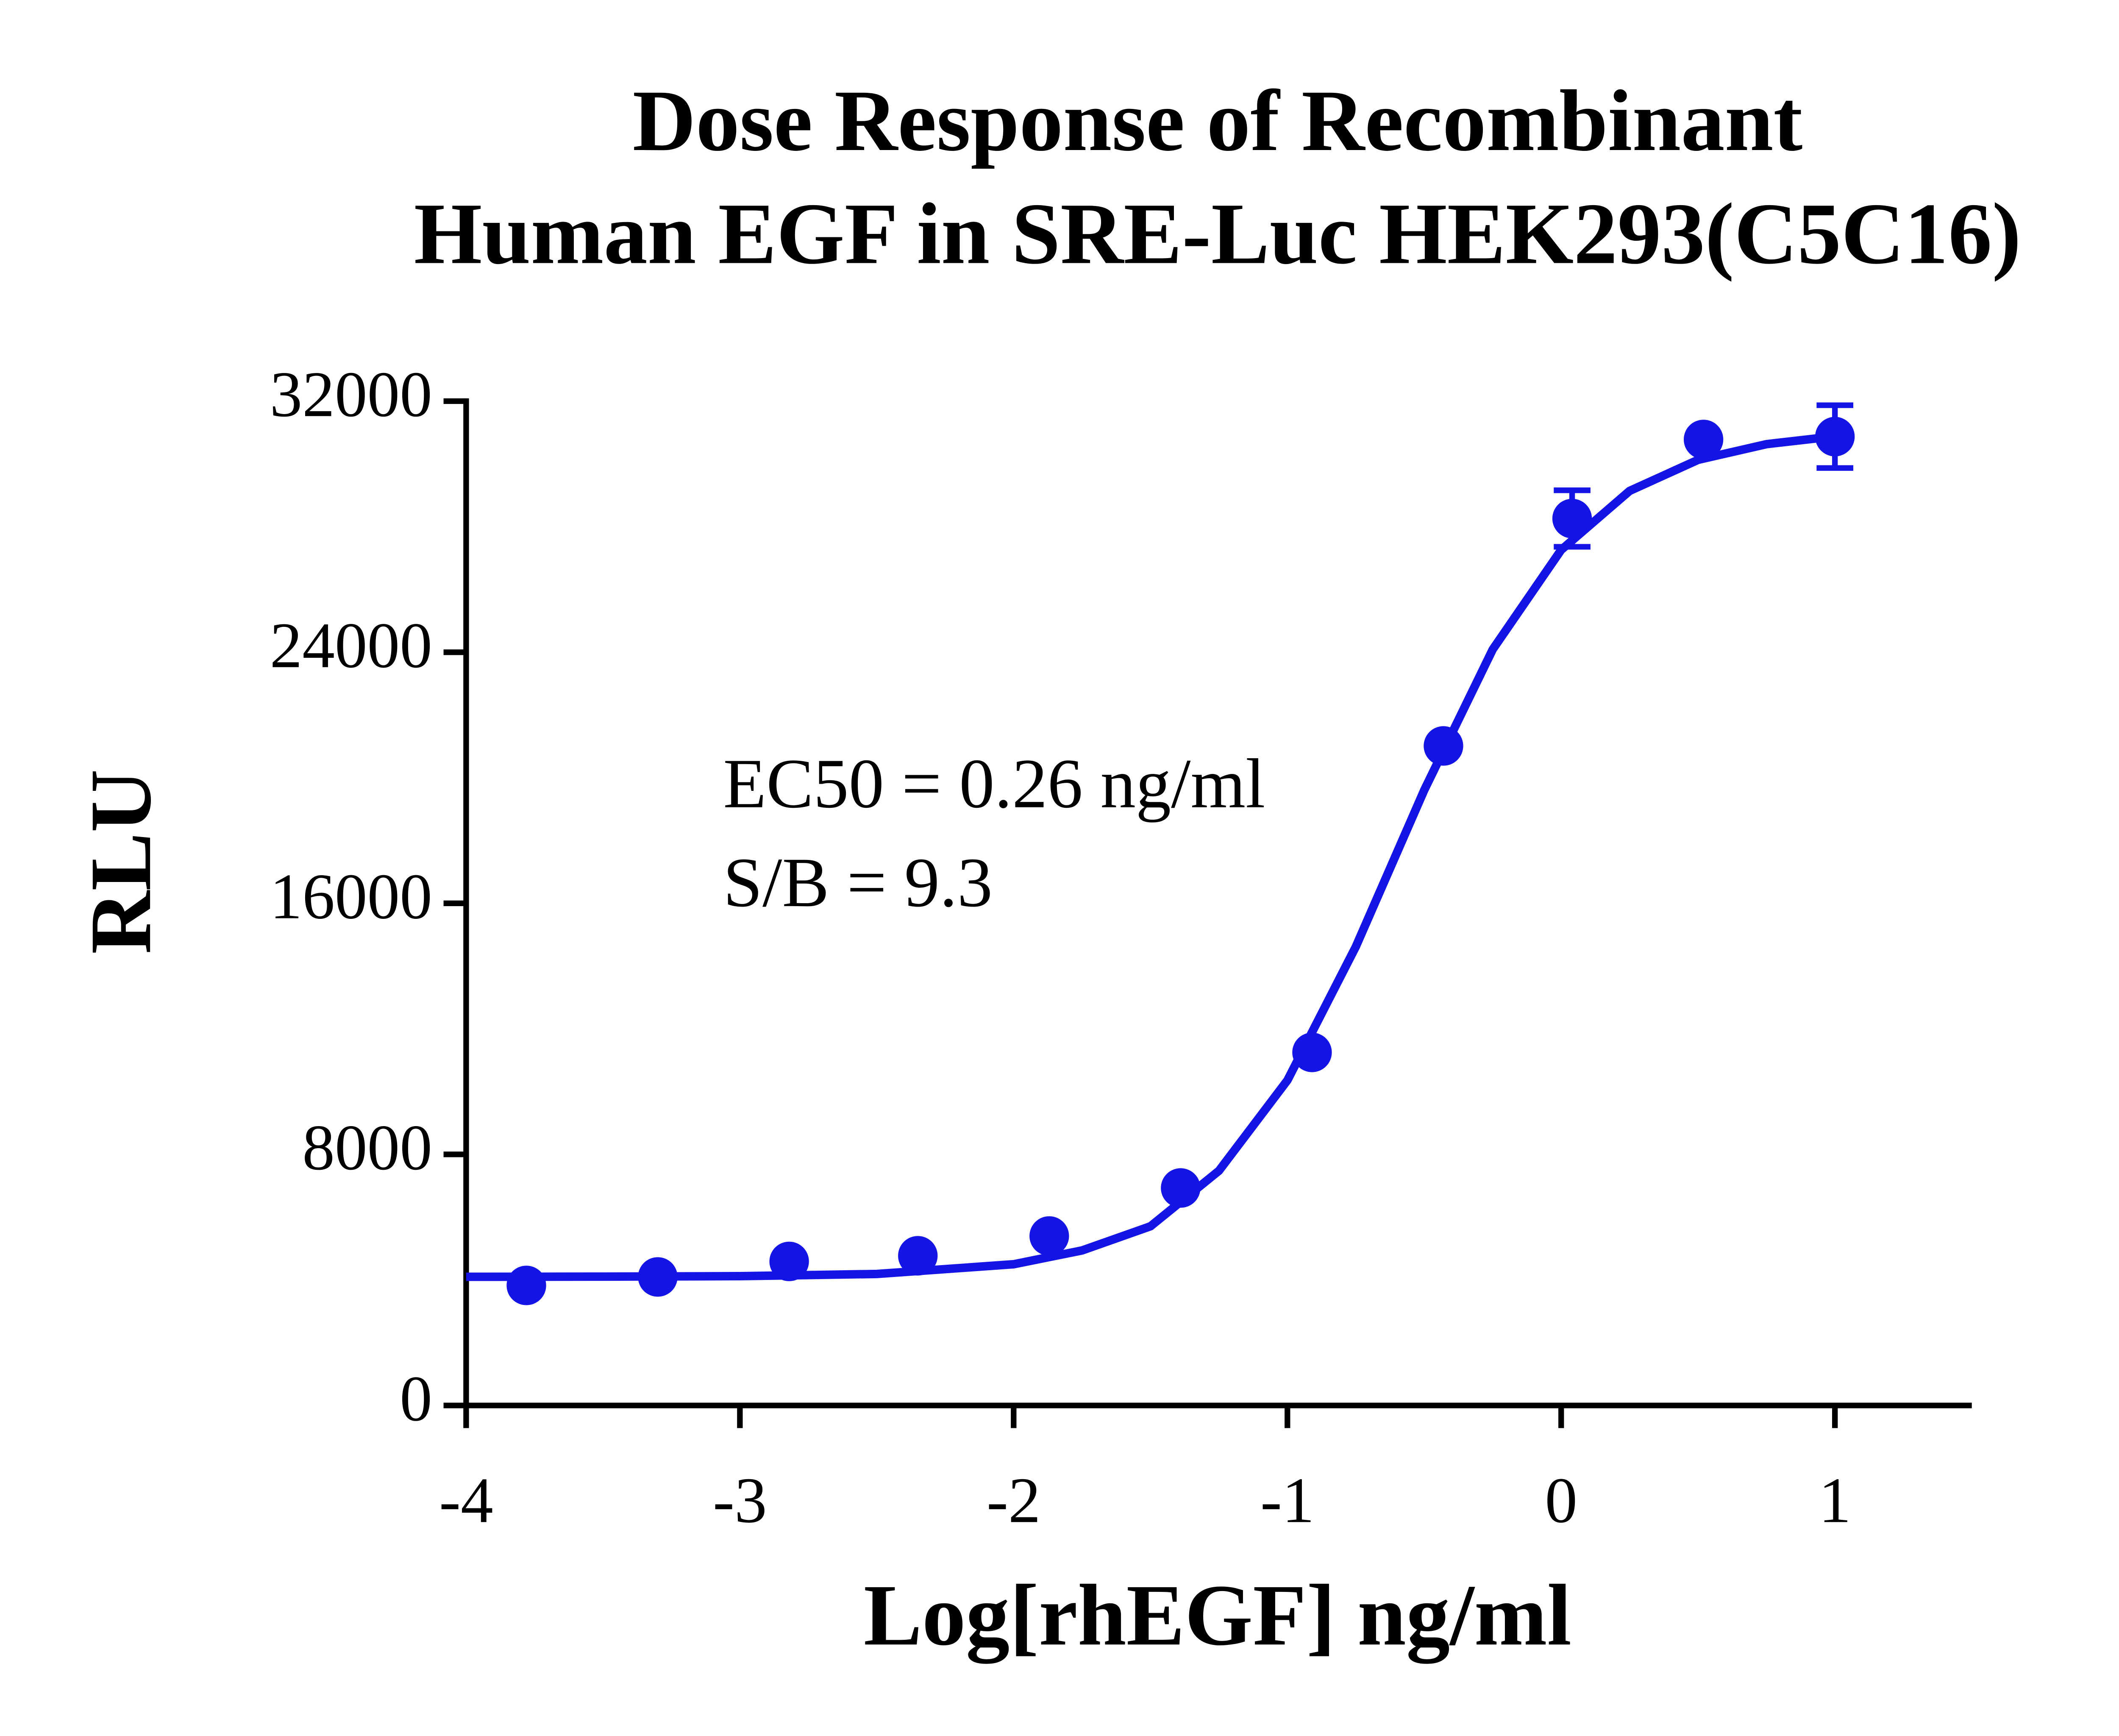 The height and width of the screenshot is (1736, 2119). What do you see at coordinates (740, 1500) in the screenshot?
I see `x-tick-label: -3` at bounding box center [740, 1500].